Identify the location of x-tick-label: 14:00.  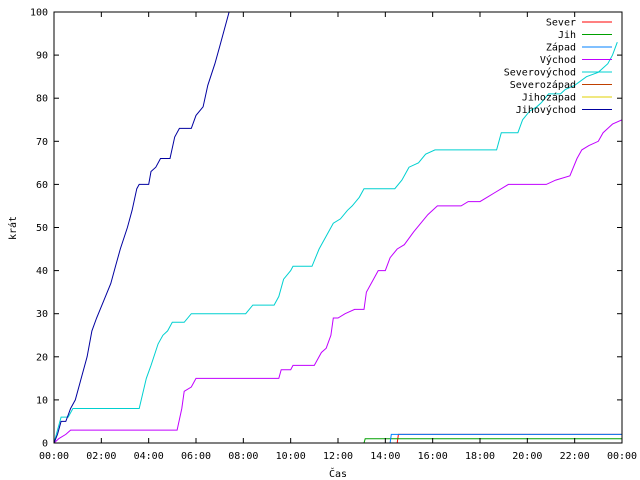
(385, 456).